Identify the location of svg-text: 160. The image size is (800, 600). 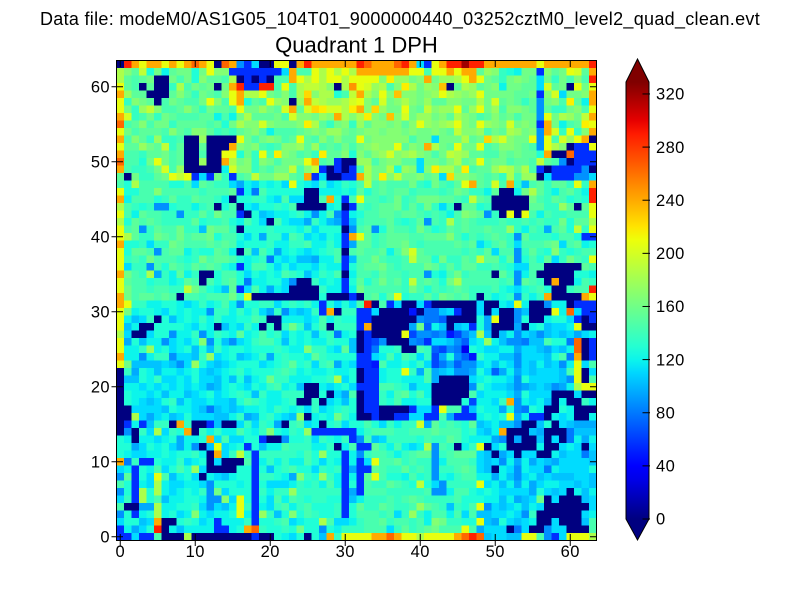
(670, 307).